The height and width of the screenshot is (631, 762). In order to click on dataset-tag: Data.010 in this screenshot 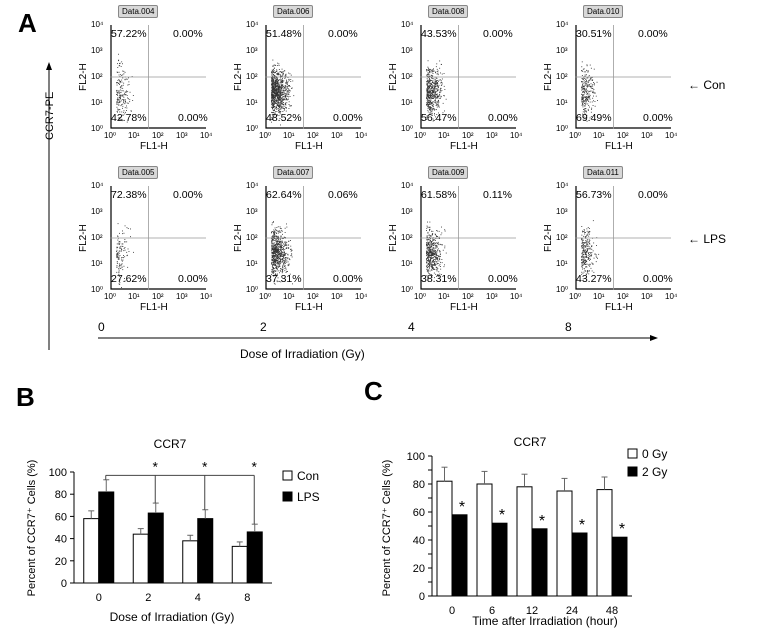, I will do `click(603, 11)`.